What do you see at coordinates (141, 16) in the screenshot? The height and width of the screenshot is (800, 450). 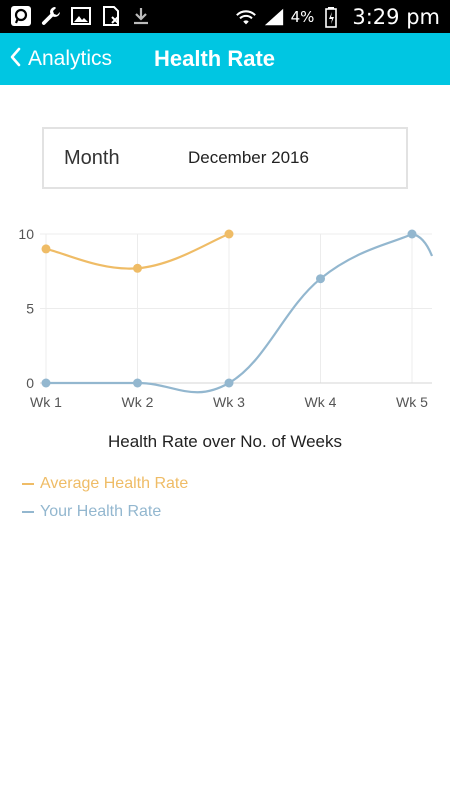 I see `download-icon` at bounding box center [141, 16].